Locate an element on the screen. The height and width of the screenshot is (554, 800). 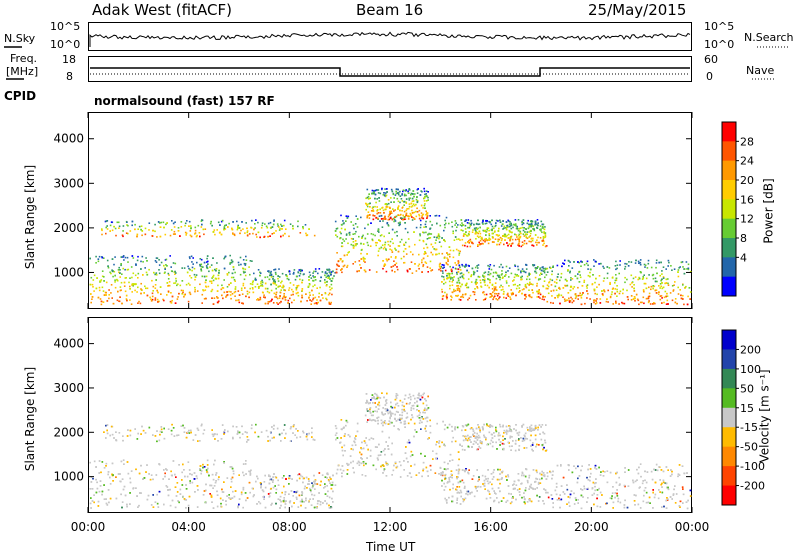
cpid-label: CPID is located at coordinates (20, 96).